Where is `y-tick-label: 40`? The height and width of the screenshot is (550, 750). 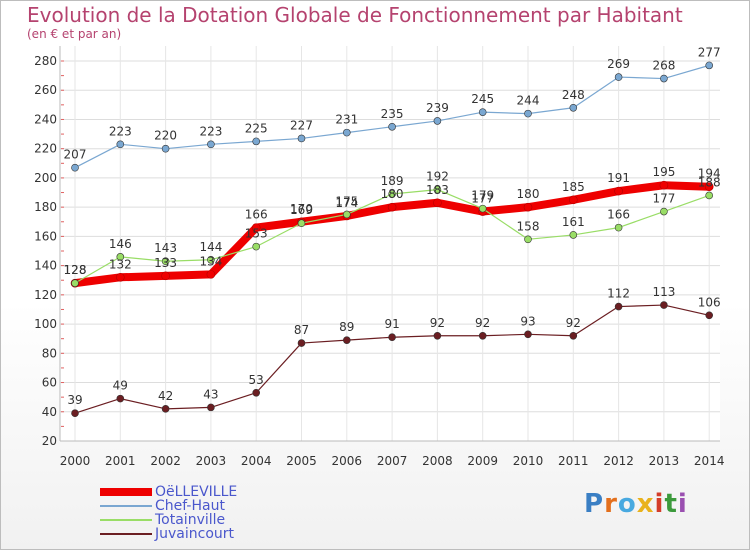
y-tick-label: 40 is located at coordinates (49, 412).